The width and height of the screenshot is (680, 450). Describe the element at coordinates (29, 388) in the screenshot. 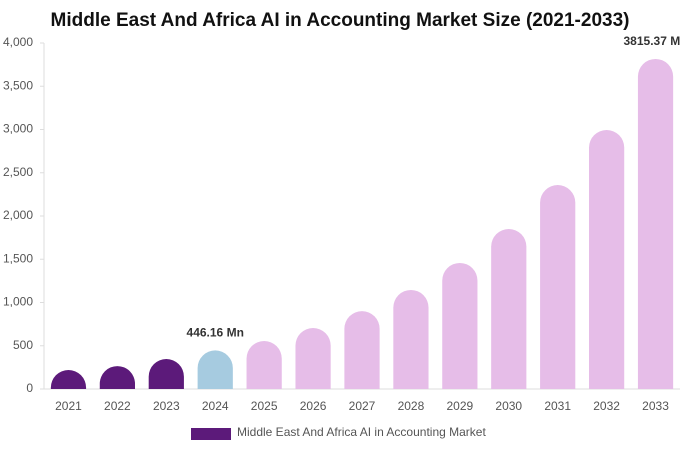

I see `y-tick-label: 0` at that location.